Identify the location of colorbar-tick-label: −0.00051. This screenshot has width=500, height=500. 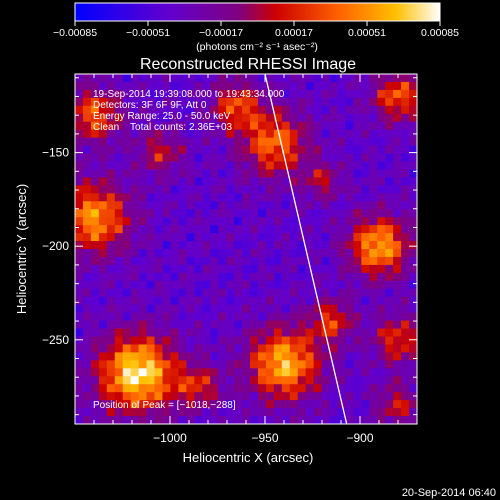
(148, 33).